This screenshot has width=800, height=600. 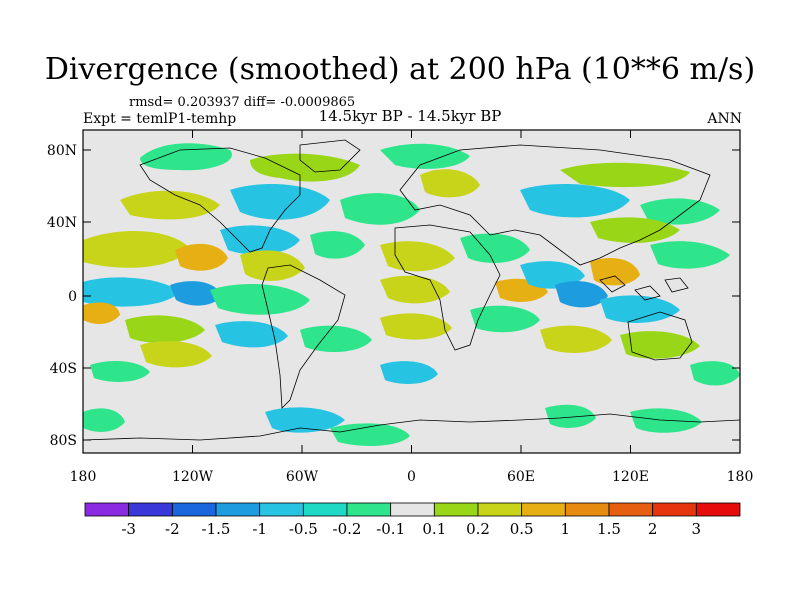 What do you see at coordinates (521, 477) in the screenshot?
I see `lon-tick-label: 60E` at bounding box center [521, 477].